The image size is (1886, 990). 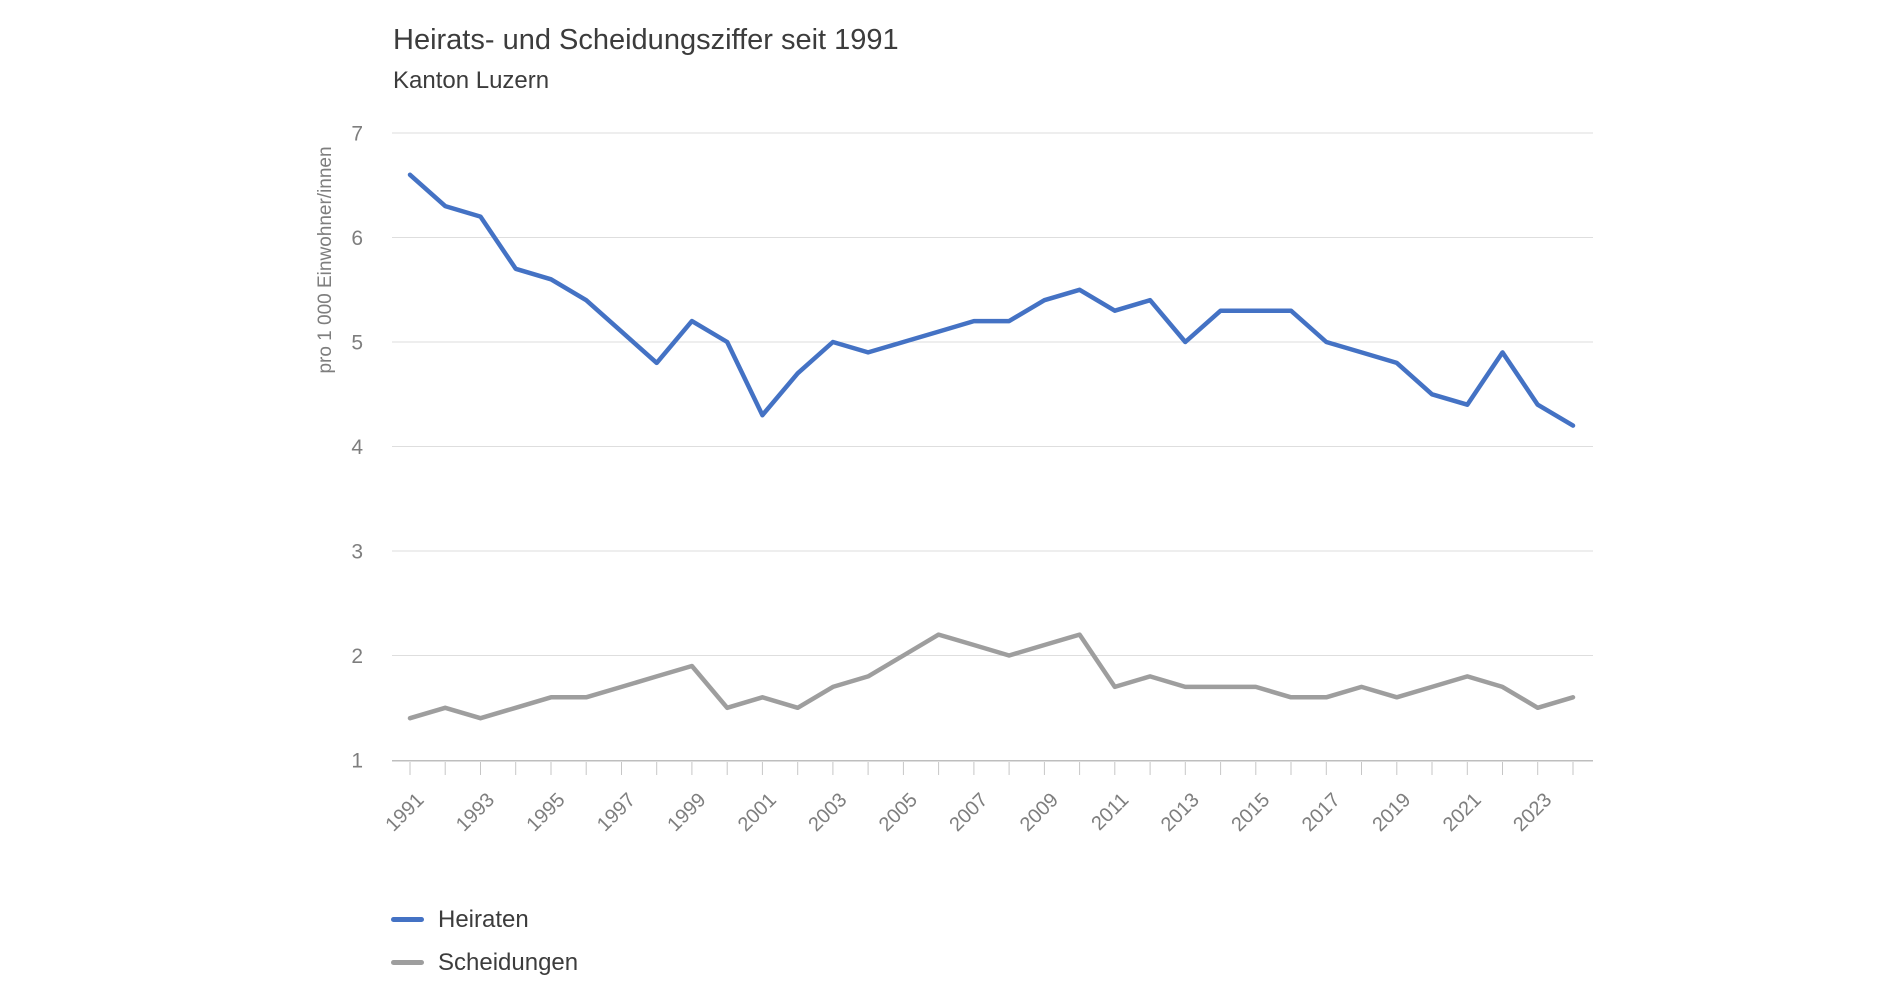 I want to click on x-tick-label: 1991, so click(x=405, y=812).